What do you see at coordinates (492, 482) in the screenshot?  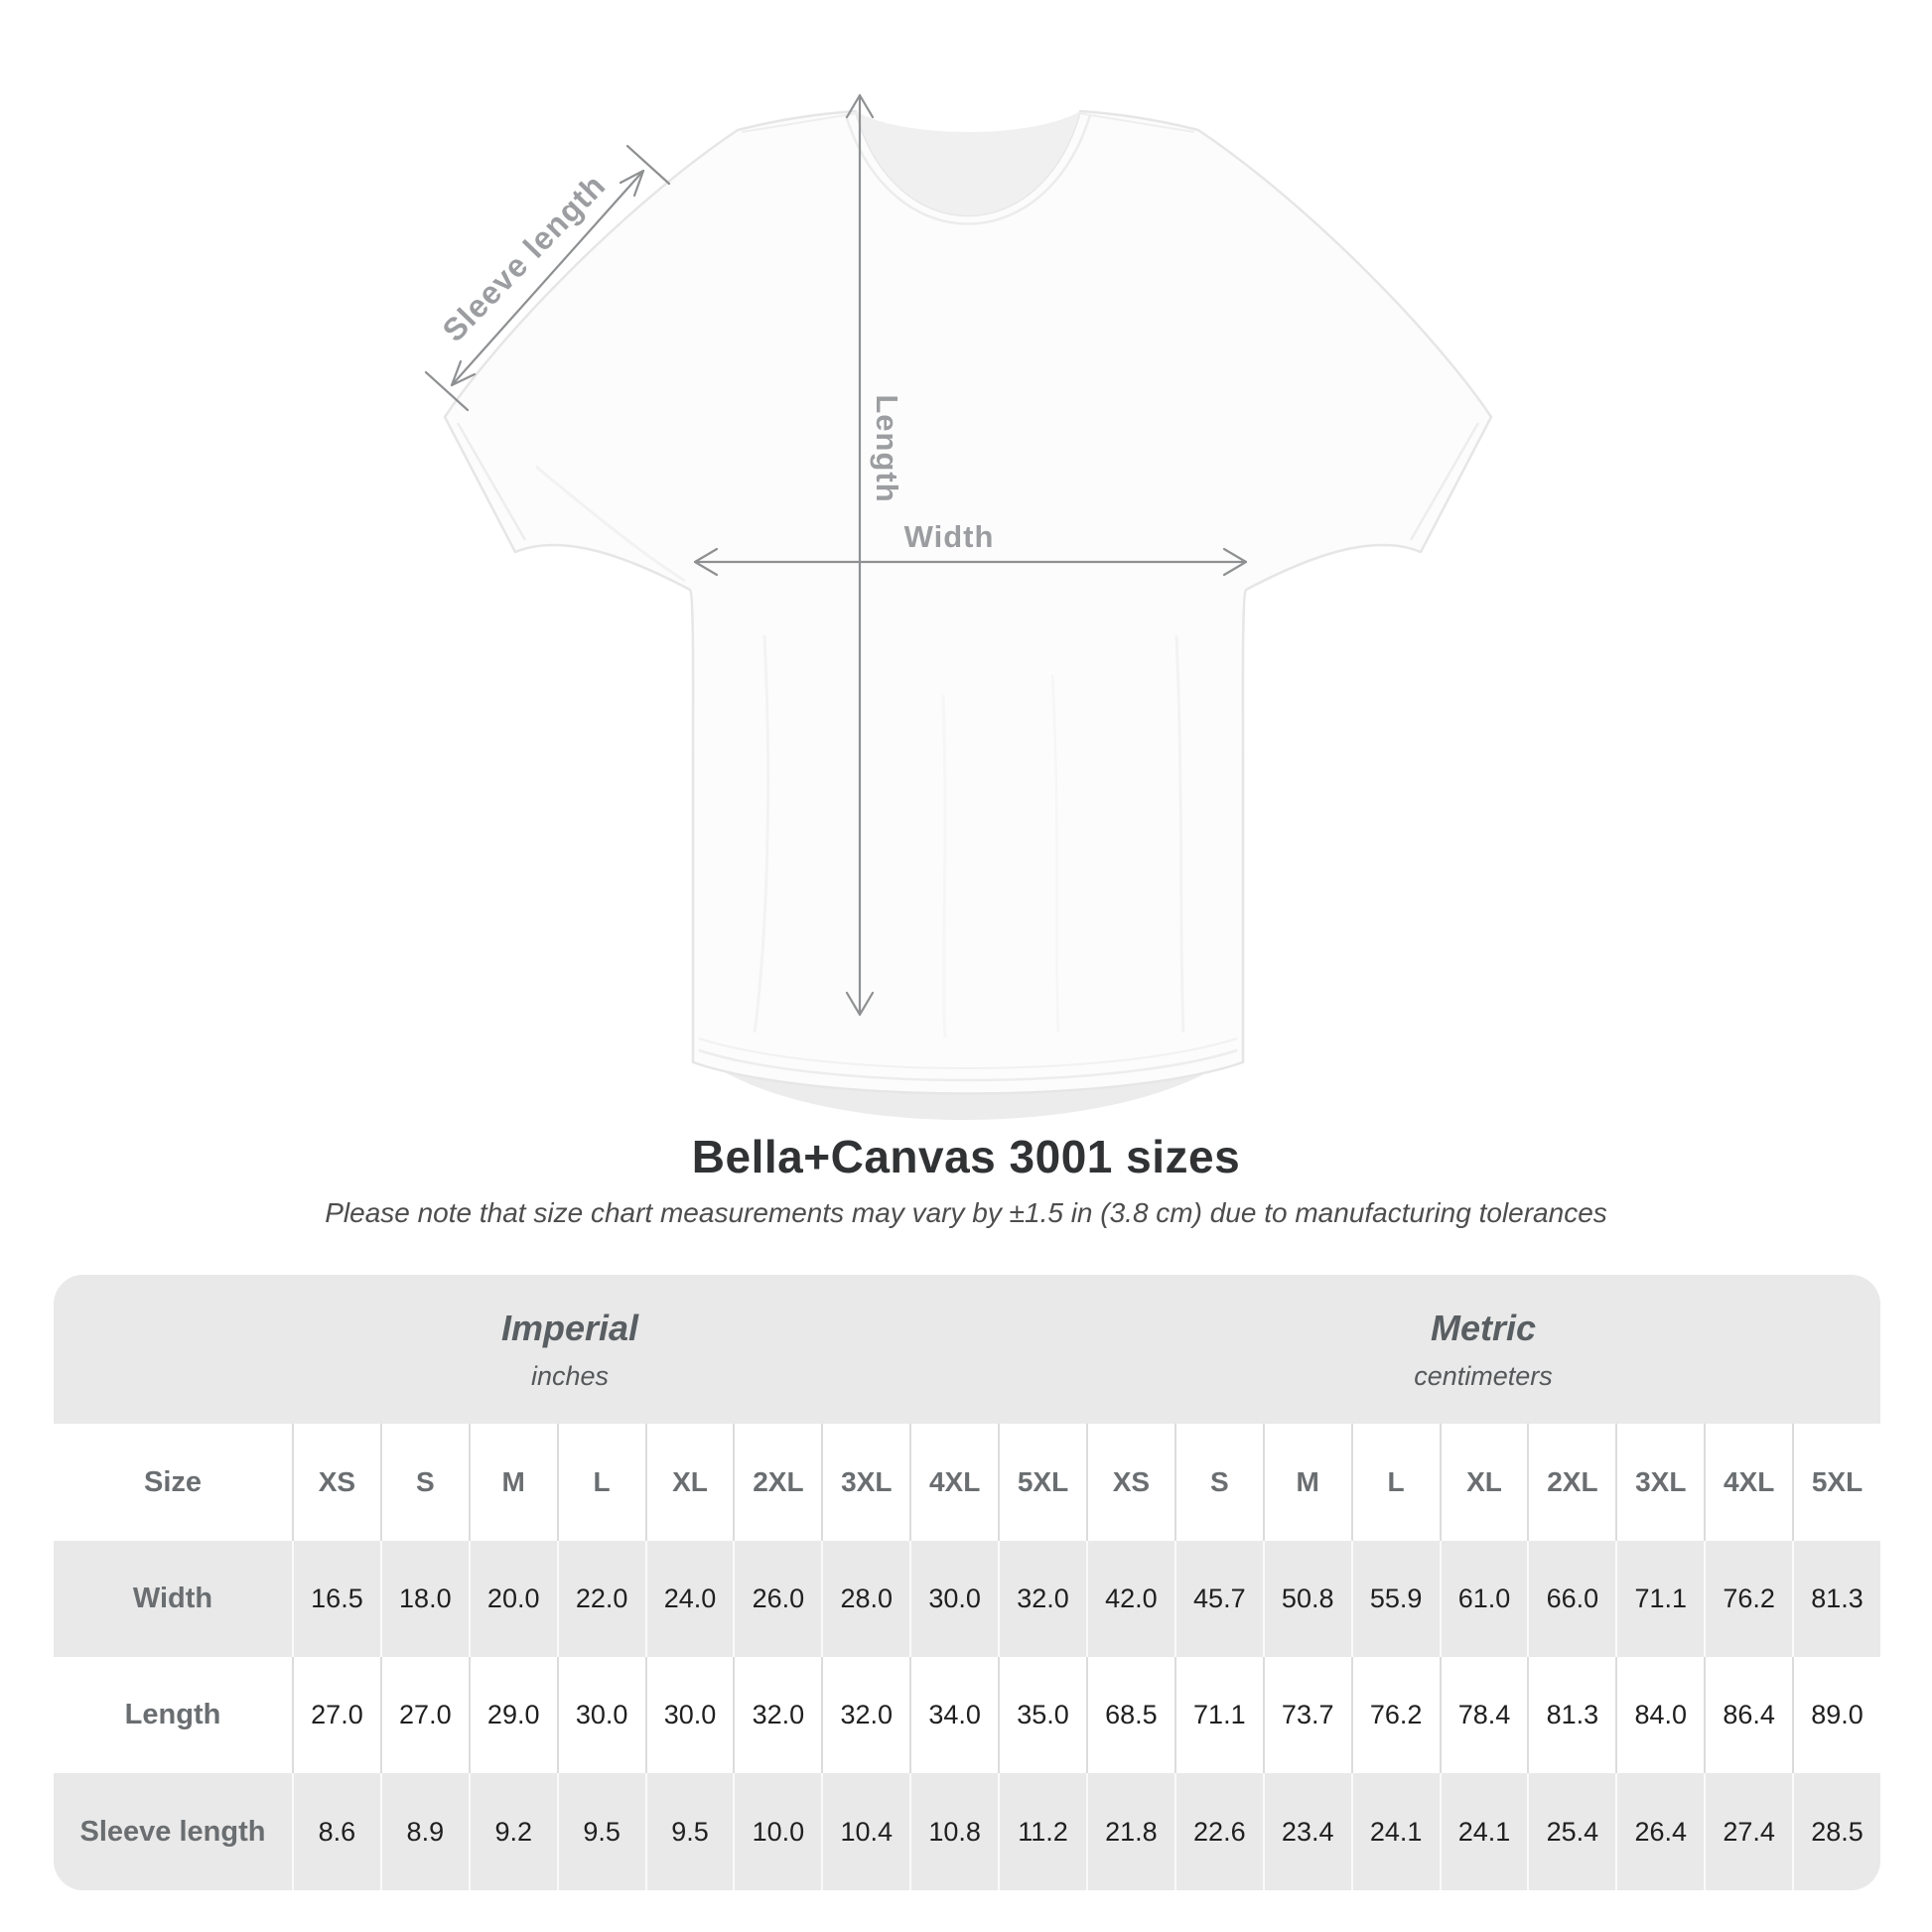 I see `left-cuff-seam` at bounding box center [492, 482].